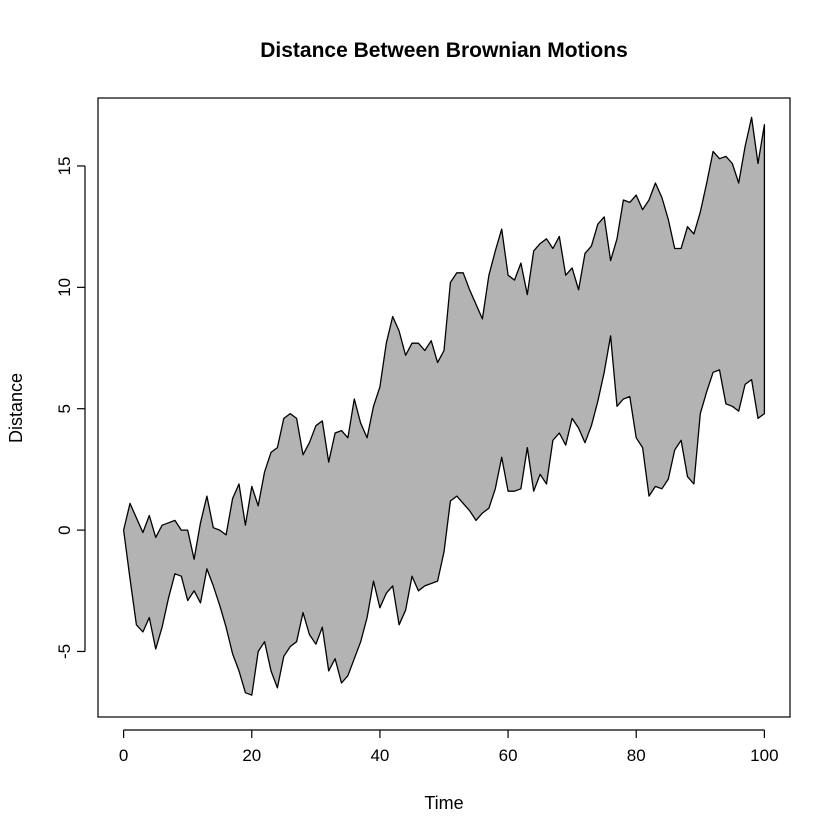  I want to click on y-axis: -5 0 5 10 15, so click(70, 408).